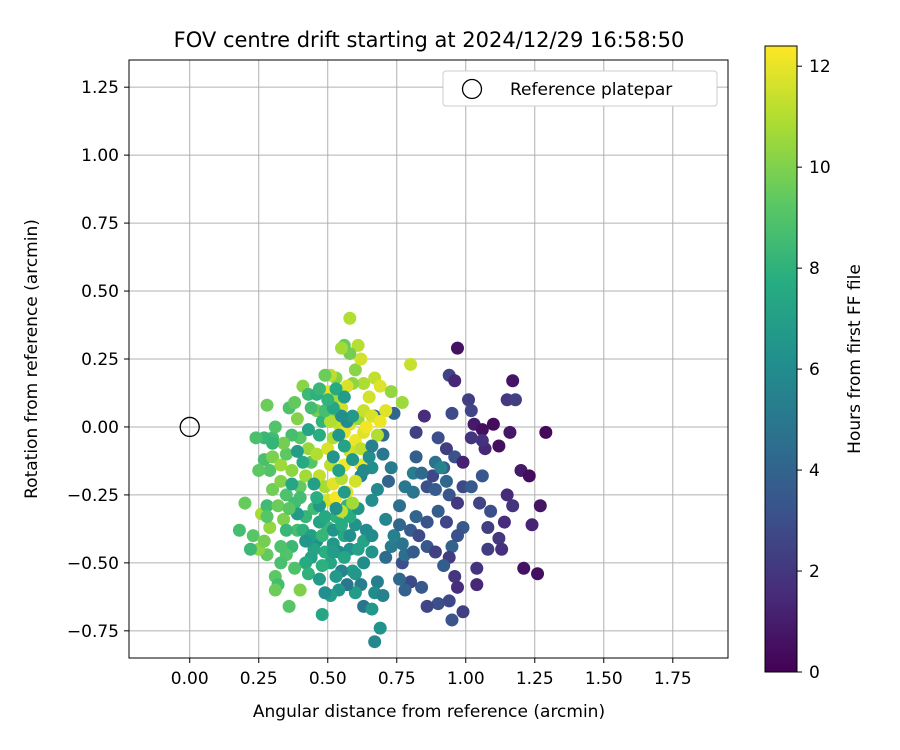  Describe the element at coordinates (93, 496) in the screenshot. I see `y-tick-label: −0.25` at that location.